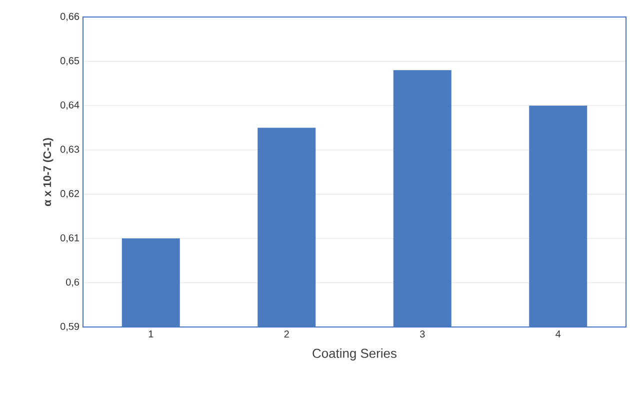 The height and width of the screenshot is (406, 630). Describe the element at coordinates (70, 327) in the screenshot. I see `y-tick-label: 0,59` at that location.